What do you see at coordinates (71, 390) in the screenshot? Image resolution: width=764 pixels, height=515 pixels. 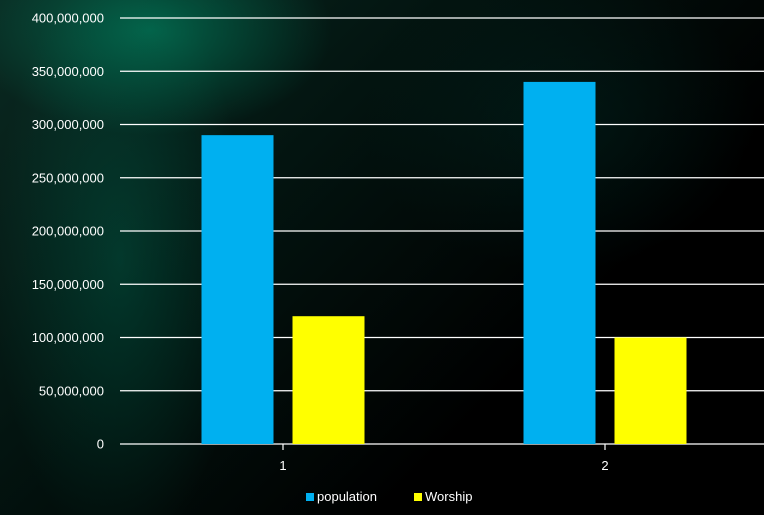 I see `y-tick-label: 50,000,000` at bounding box center [71, 390].